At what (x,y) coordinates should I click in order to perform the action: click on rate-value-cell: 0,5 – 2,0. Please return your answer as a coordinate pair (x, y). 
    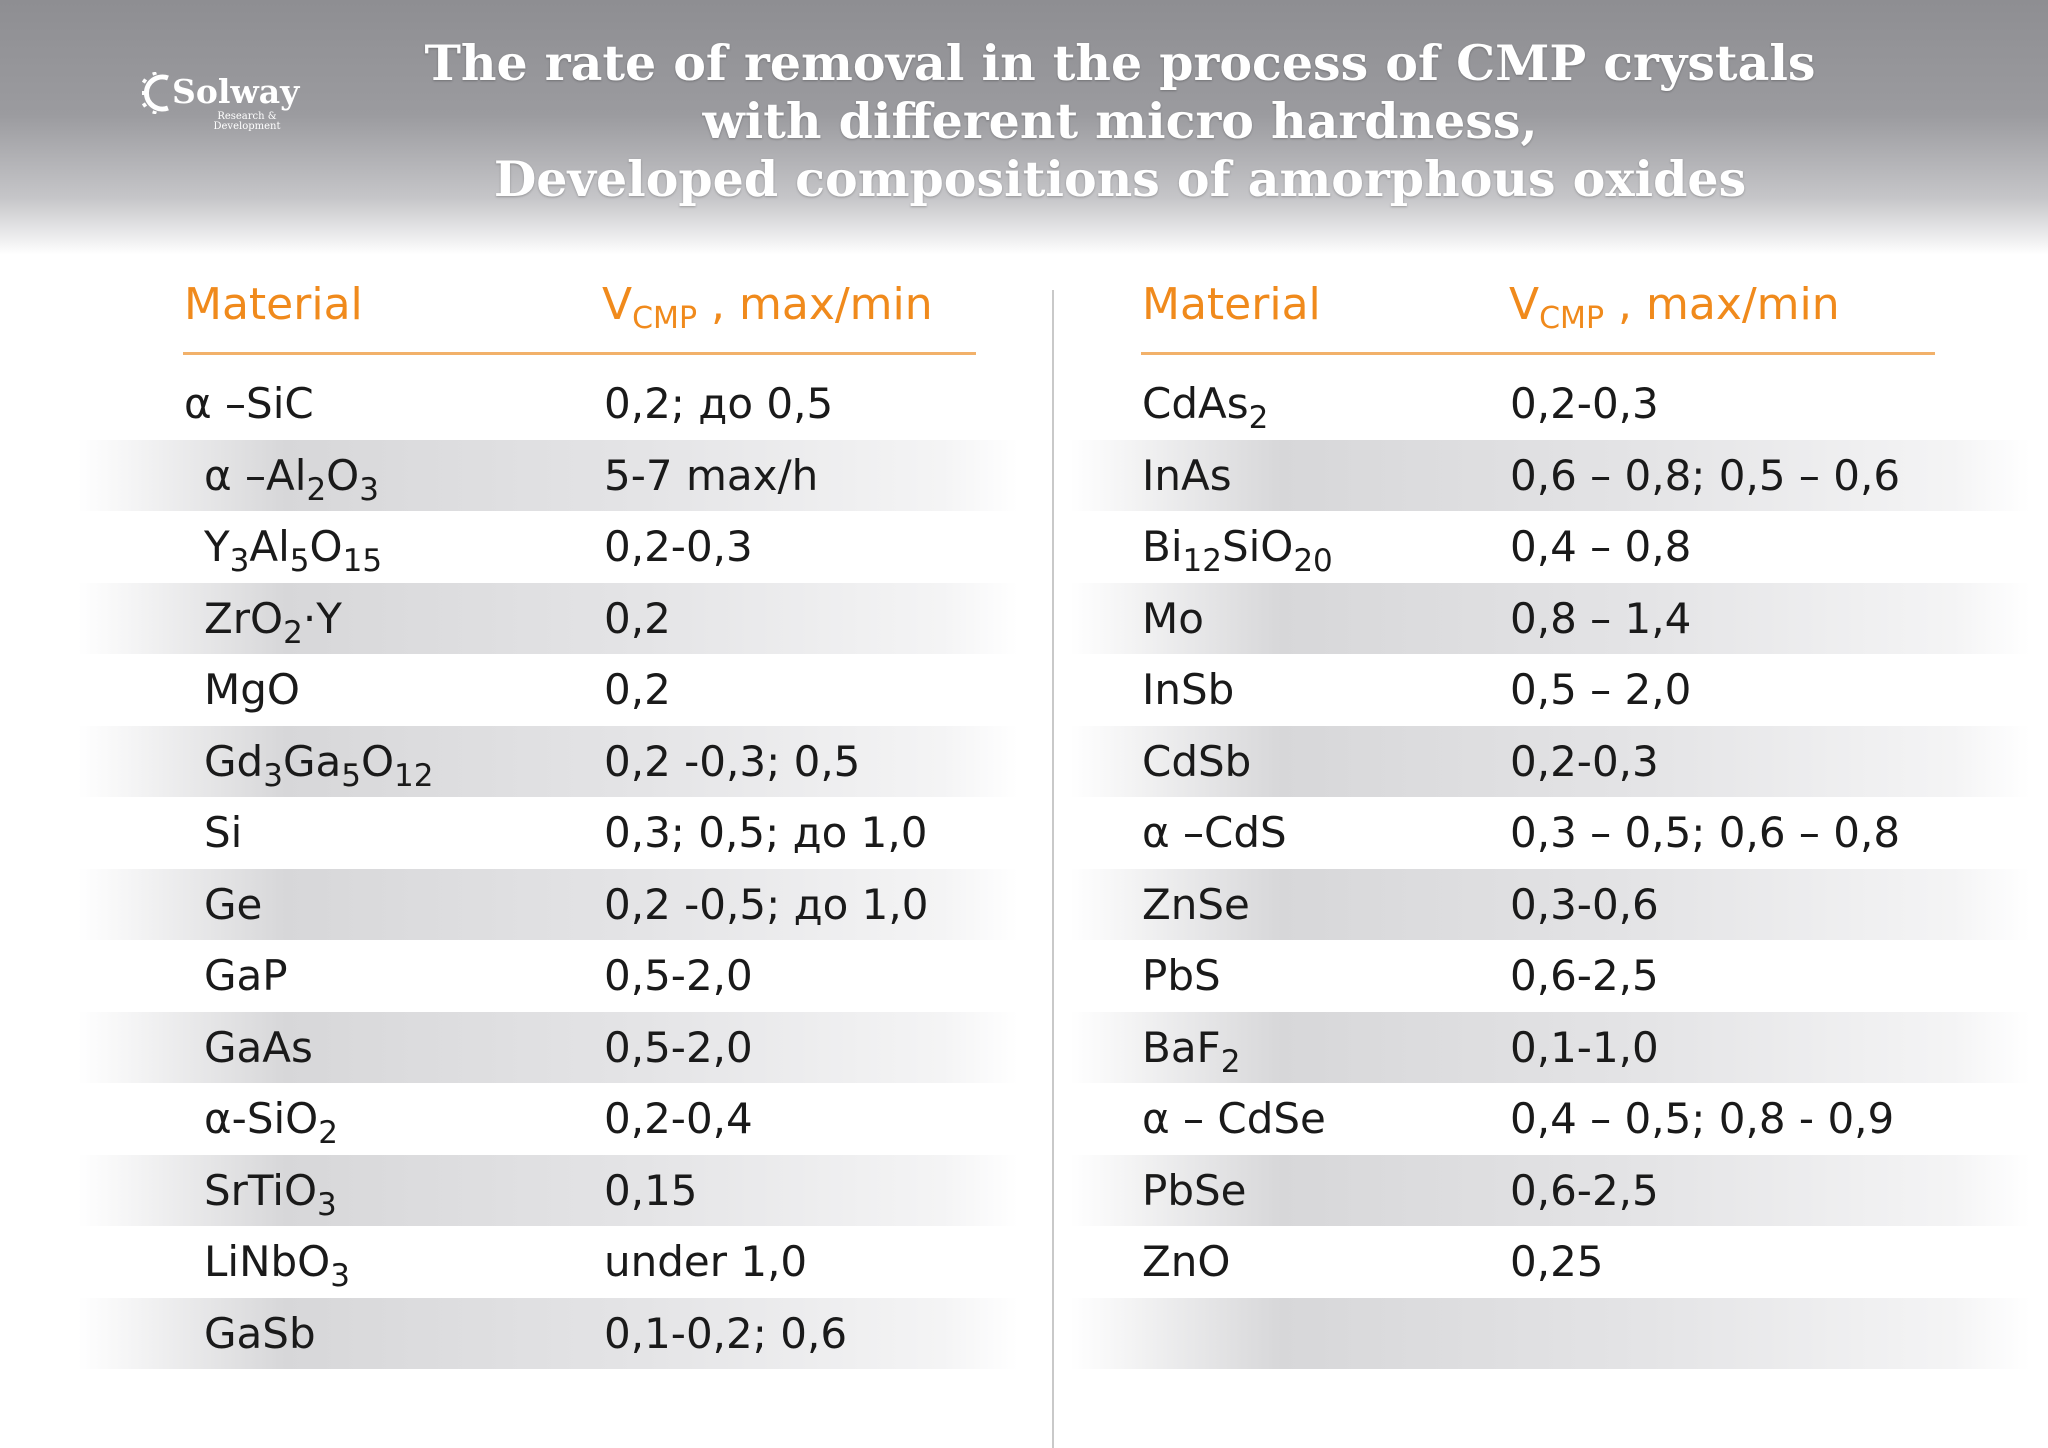
    Looking at the image, I should click on (1601, 689).